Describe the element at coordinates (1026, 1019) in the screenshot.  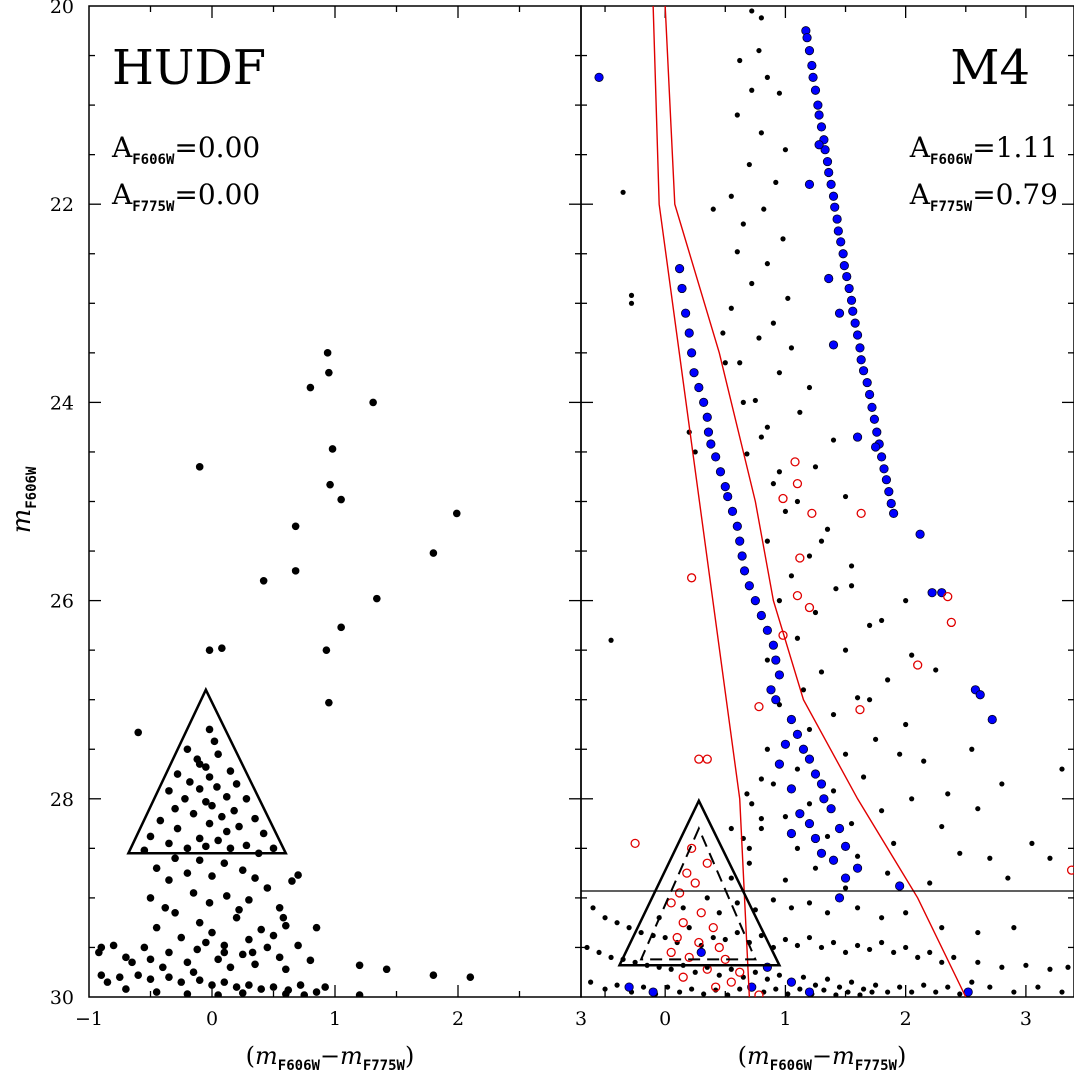
I see `right-x-tick-label: 3` at that location.